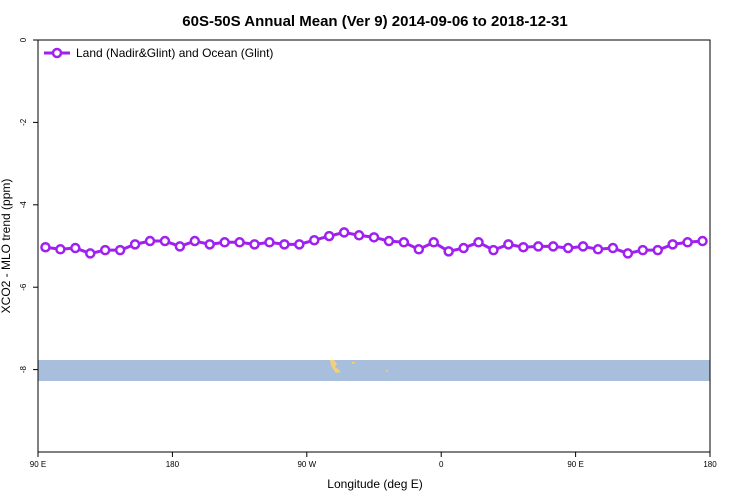  I want to click on y-tick-label: -6, so click(23, 287).